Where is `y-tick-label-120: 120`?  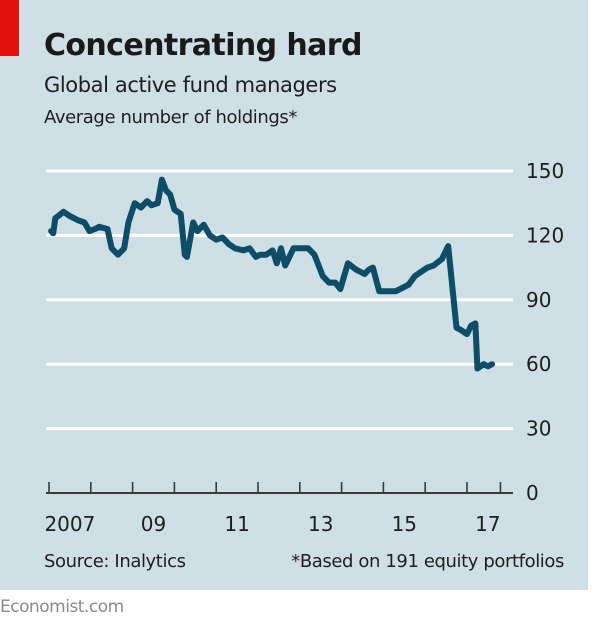
y-tick-label-120: 120 is located at coordinates (545, 235).